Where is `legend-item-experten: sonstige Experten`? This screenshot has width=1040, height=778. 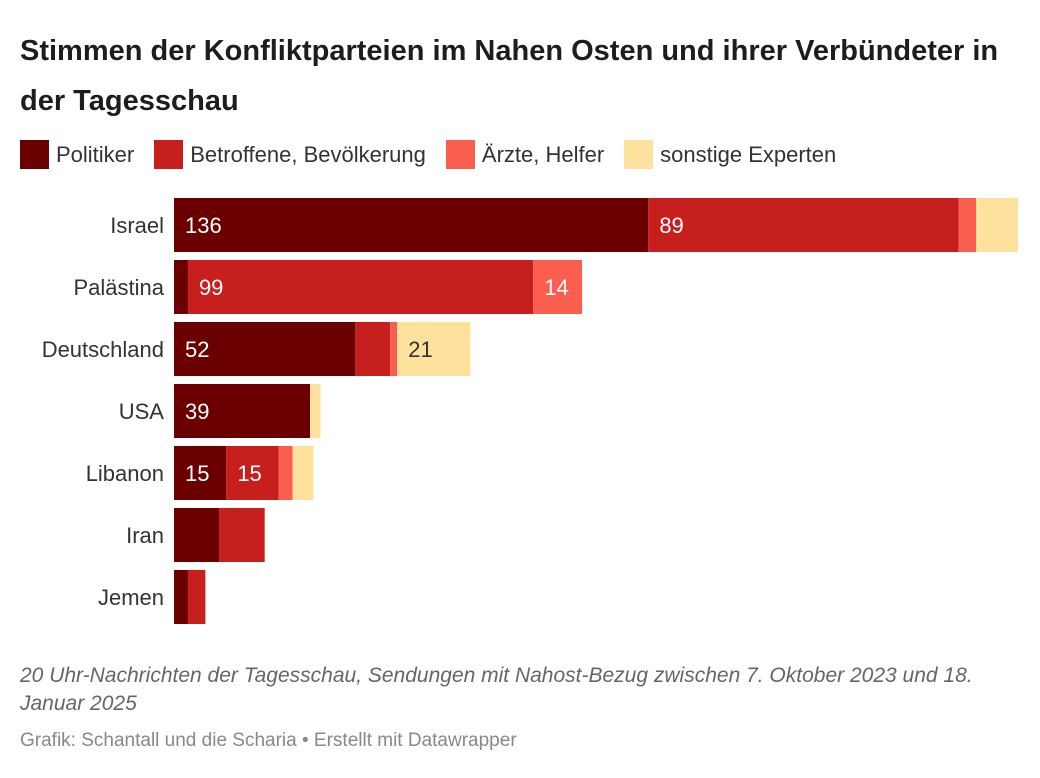 legend-item-experten: sonstige Experten is located at coordinates (730, 154).